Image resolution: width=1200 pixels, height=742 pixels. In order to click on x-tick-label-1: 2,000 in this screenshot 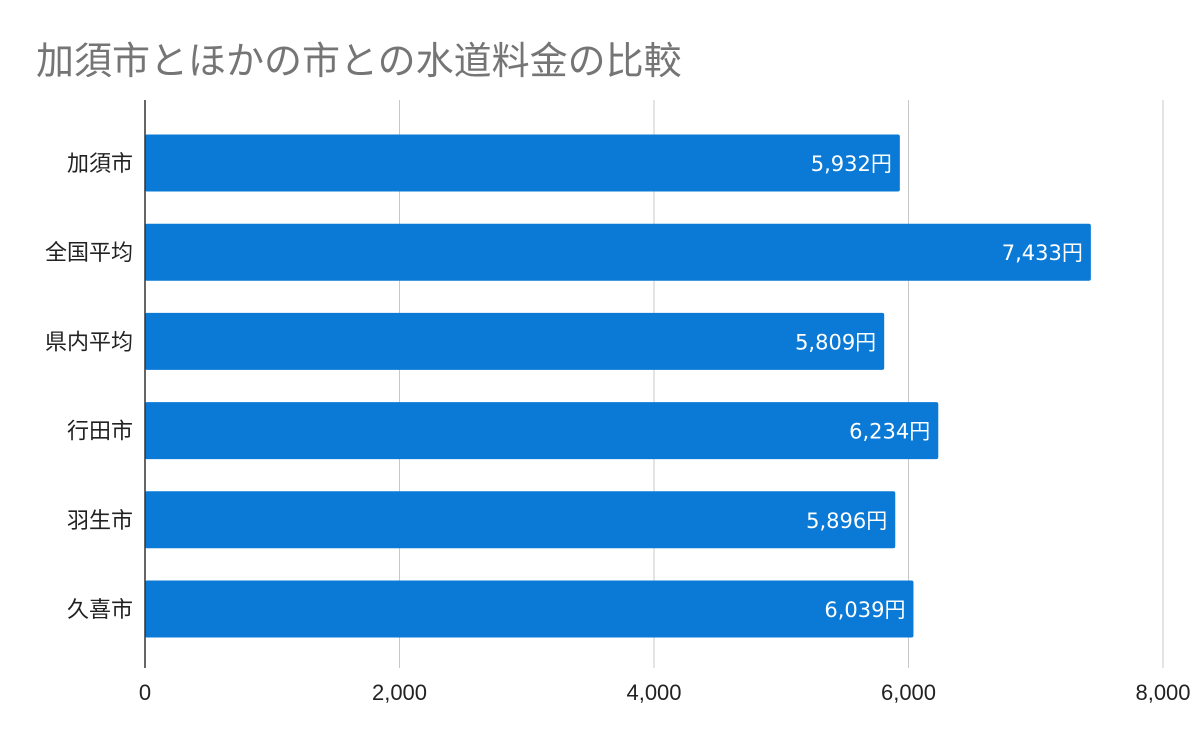, I will do `click(399, 692)`.